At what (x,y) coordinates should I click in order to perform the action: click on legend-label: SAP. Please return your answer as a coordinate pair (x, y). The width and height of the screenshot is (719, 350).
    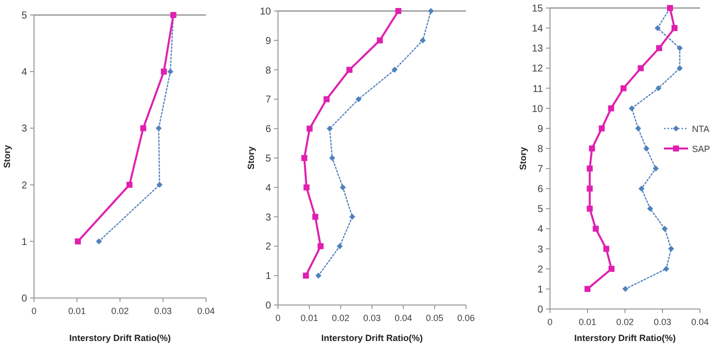
    Looking at the image, I should click on (701, 149).